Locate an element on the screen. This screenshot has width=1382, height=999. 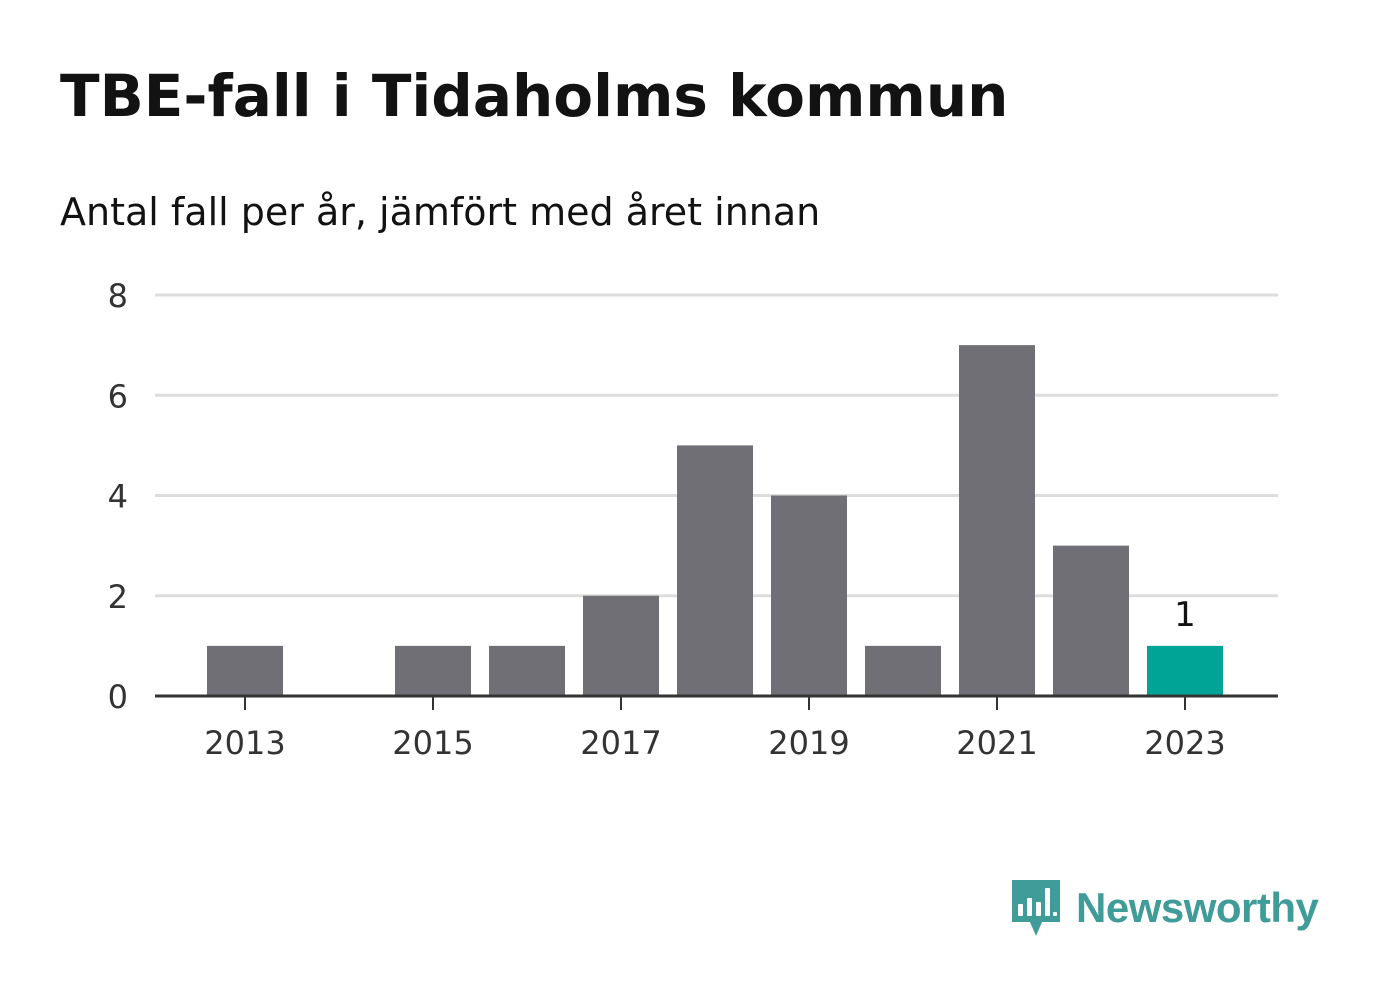
x-tick-label: 2021 is located at coordinates (996, 743).